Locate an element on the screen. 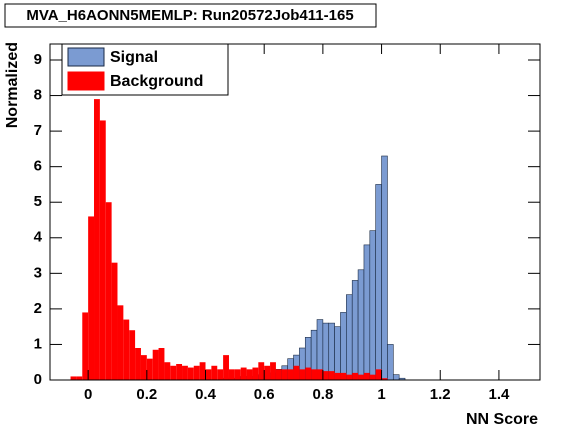 Image resolution: width=567 pixels, height=432 pixels. x-axis-label: NN Score is located at coordinates (502, 419).